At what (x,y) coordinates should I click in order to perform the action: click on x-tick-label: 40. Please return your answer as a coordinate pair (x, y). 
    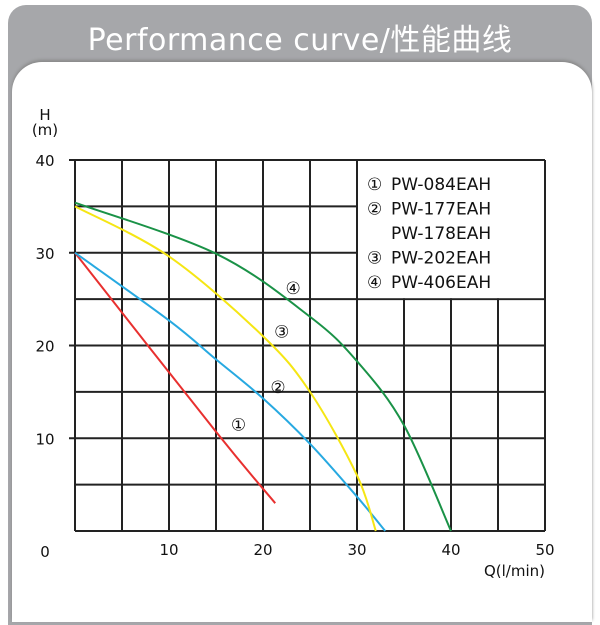
    Looking at the image, I should click on (450, 550).